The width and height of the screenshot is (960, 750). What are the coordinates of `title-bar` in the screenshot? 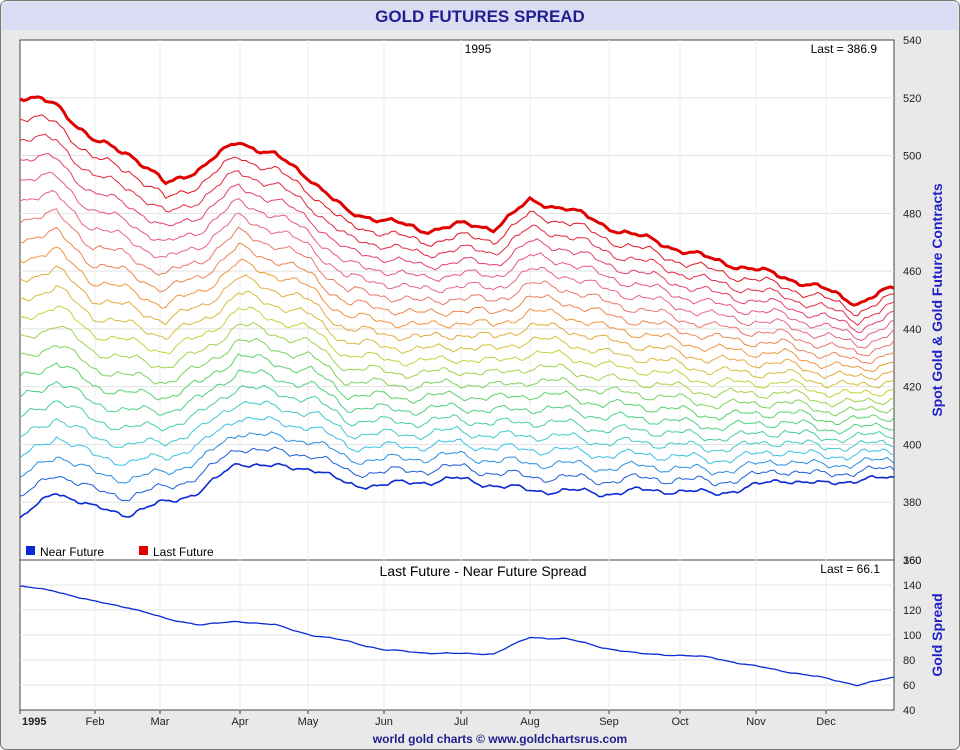 It's located at (480, 16).